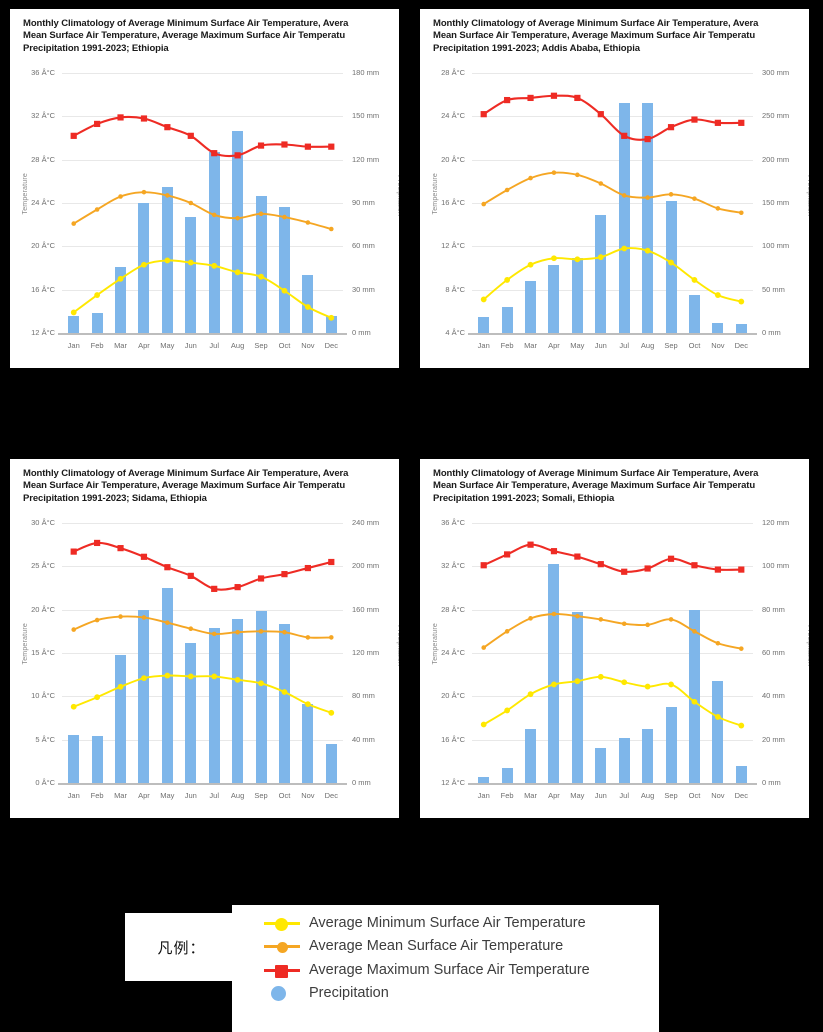  I want to click on y-axis-right-tick: 20 mm, so click(773, 739).